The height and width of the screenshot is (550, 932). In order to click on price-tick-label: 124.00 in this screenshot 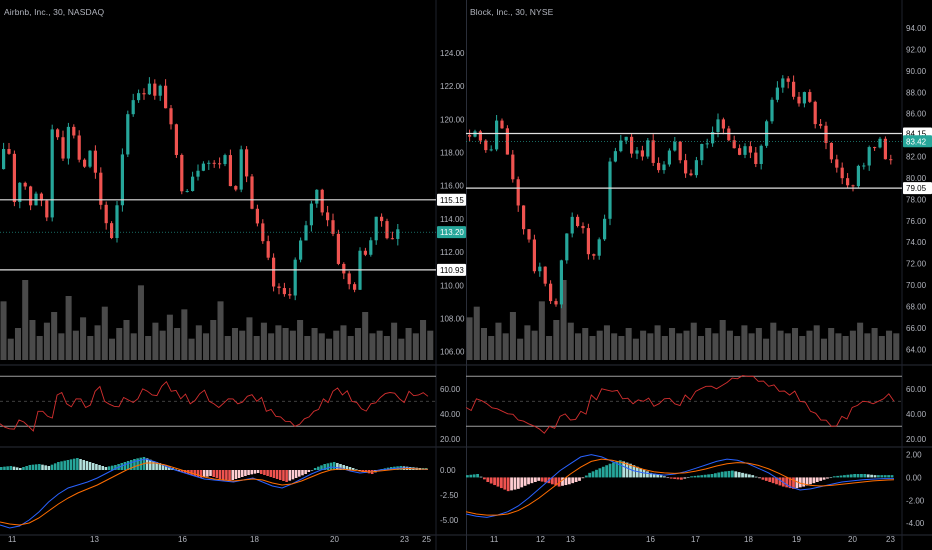, I will do `click(452, 53)`.